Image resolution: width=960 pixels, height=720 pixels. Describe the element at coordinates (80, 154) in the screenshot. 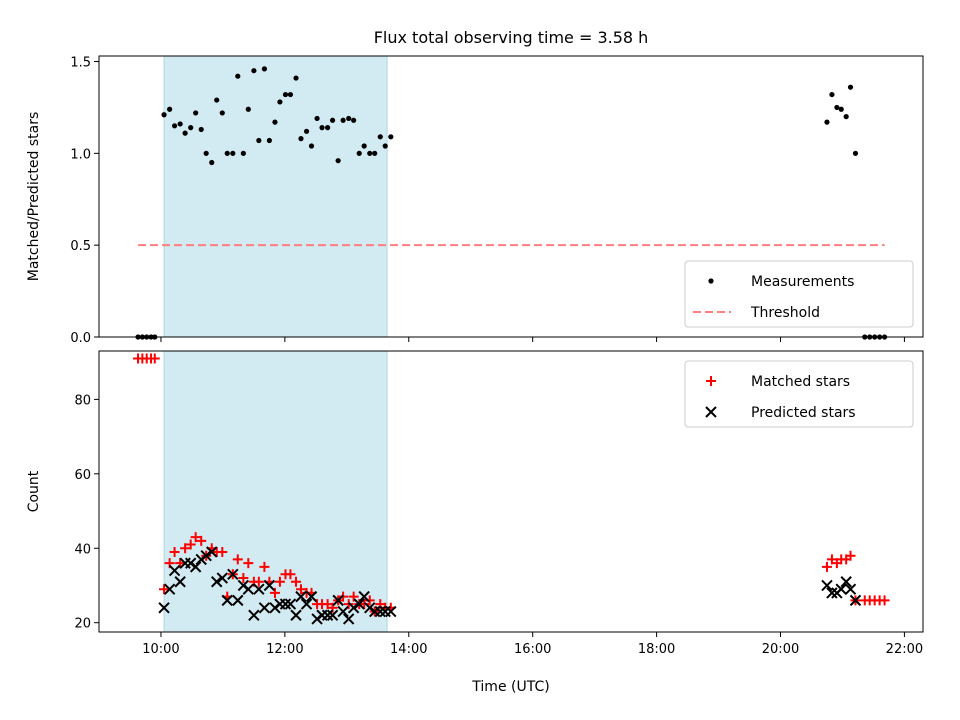

I see `y-tick-label: 1.0` at that location.